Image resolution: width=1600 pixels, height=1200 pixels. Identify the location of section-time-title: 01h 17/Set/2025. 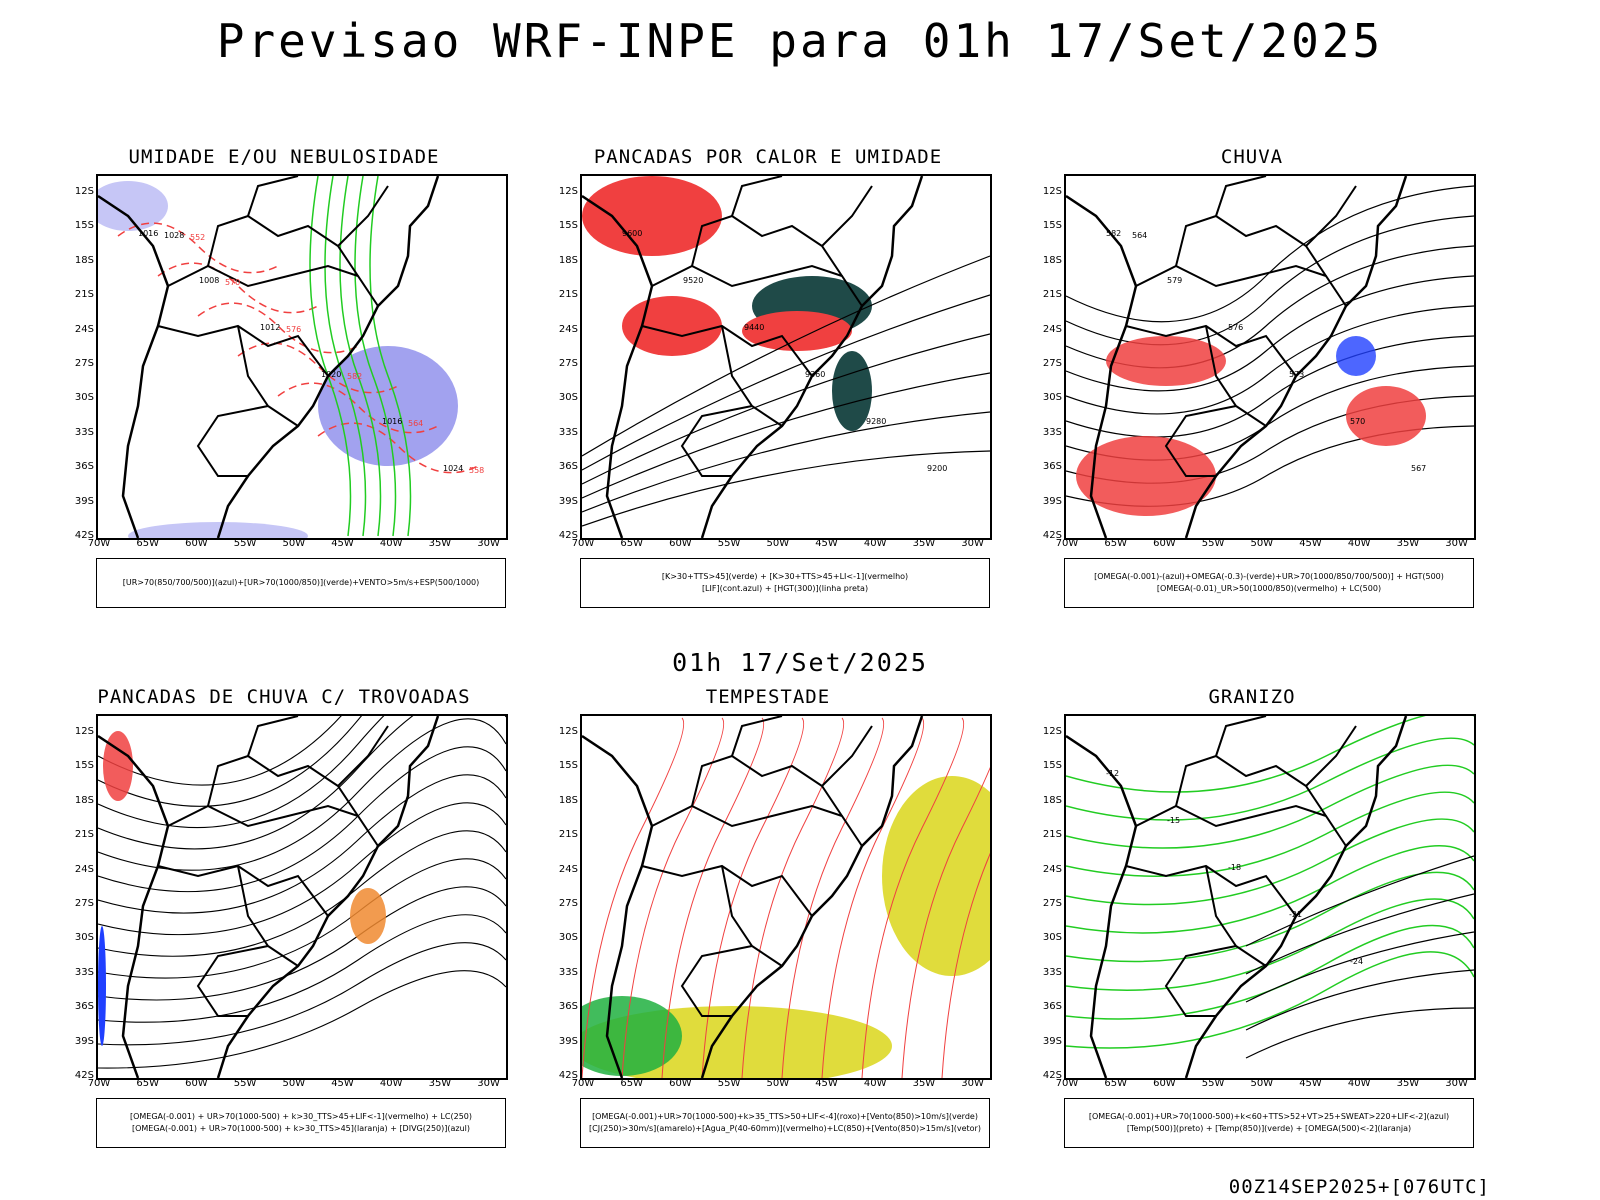
(800, 662).